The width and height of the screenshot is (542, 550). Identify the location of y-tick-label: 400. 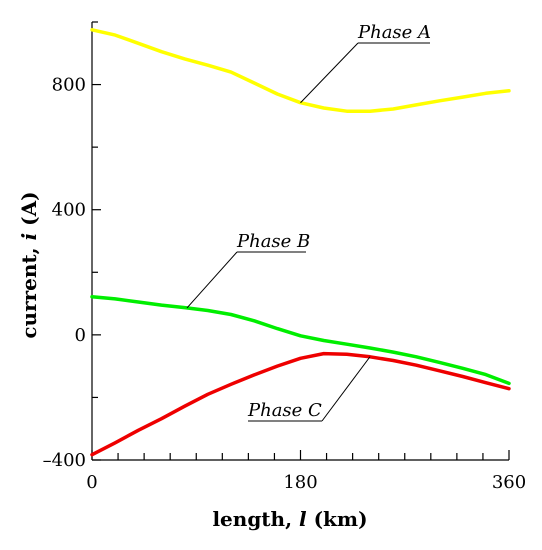
(69, 210).